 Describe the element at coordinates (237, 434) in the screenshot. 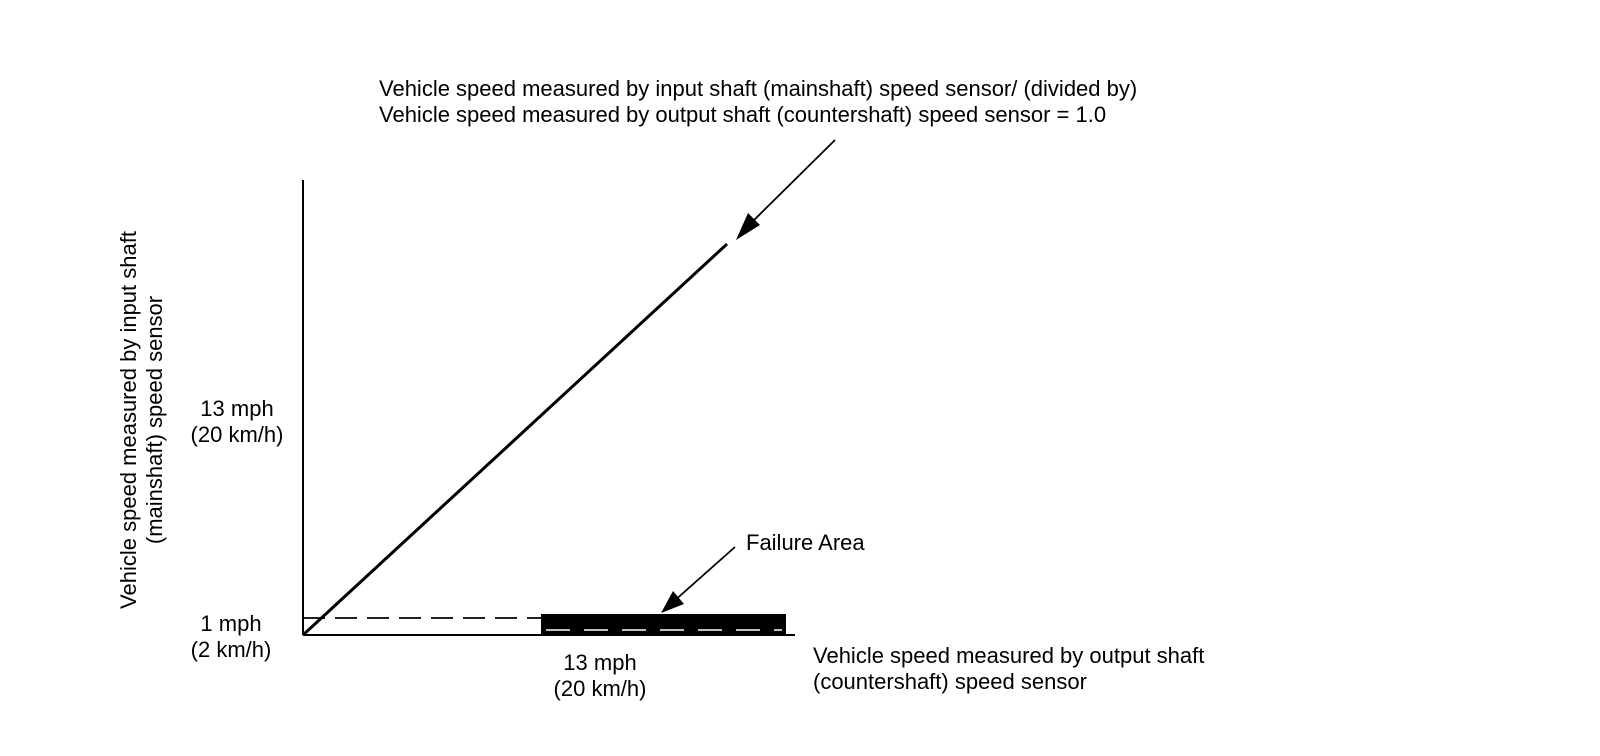

I see `y-tick-13mph-line-2: (20 km/h)` at that location.